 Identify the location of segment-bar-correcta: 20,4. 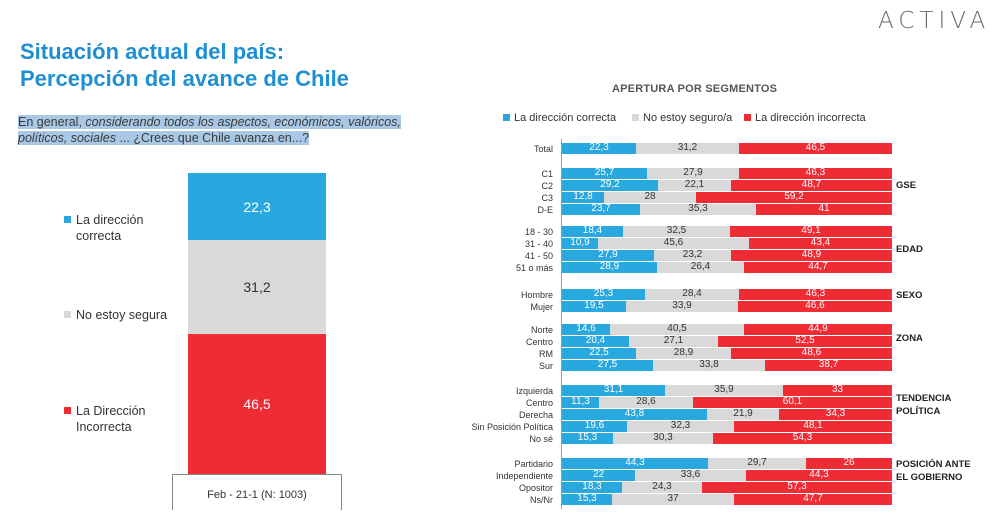
(595, 341).